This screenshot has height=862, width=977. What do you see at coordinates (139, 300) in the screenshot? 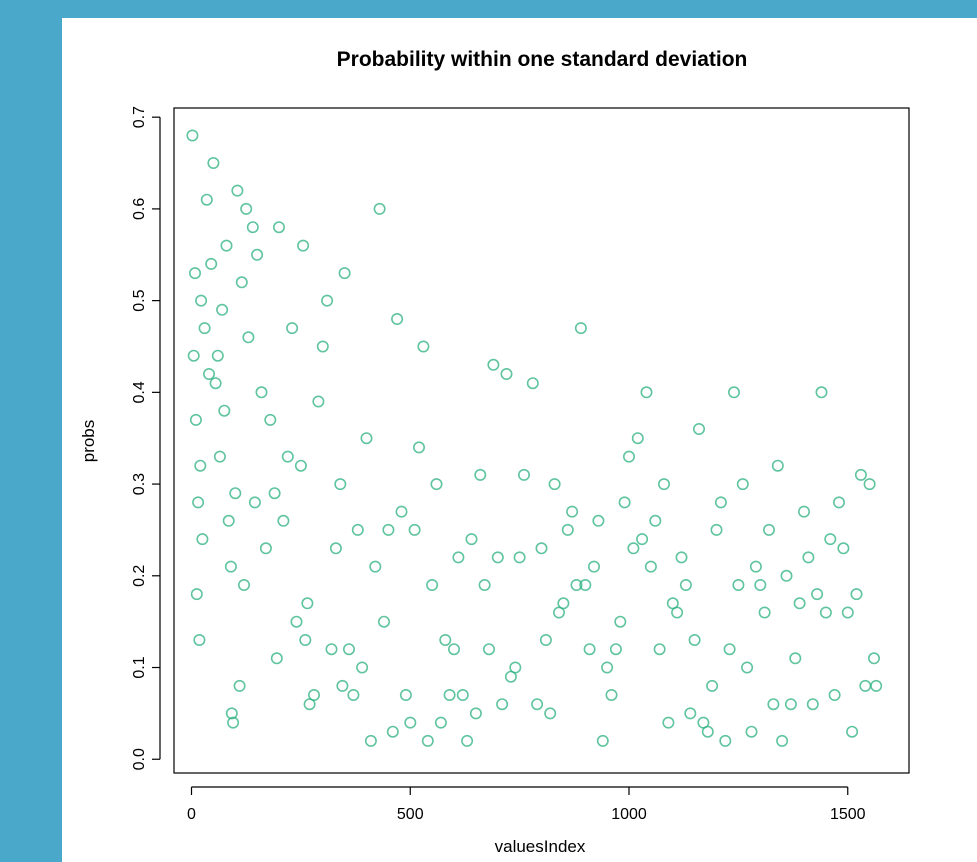
I see `y-tick-label: 0.5` at bounding box center [139, 300].